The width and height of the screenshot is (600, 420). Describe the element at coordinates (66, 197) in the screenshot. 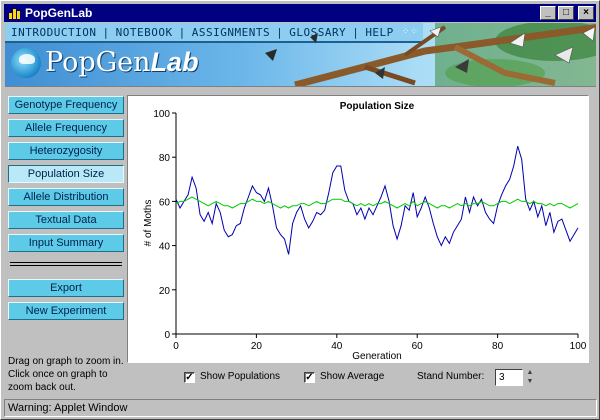

I see `allele-distribution-button: Allele Distribution` at that location.